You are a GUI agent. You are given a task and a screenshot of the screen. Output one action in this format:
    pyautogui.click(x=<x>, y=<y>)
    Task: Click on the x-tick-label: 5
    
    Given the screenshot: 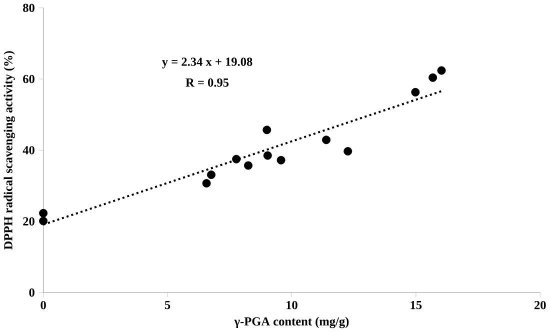 What is the action you would take?
    pyautogui.click(x=167, y=305)
    